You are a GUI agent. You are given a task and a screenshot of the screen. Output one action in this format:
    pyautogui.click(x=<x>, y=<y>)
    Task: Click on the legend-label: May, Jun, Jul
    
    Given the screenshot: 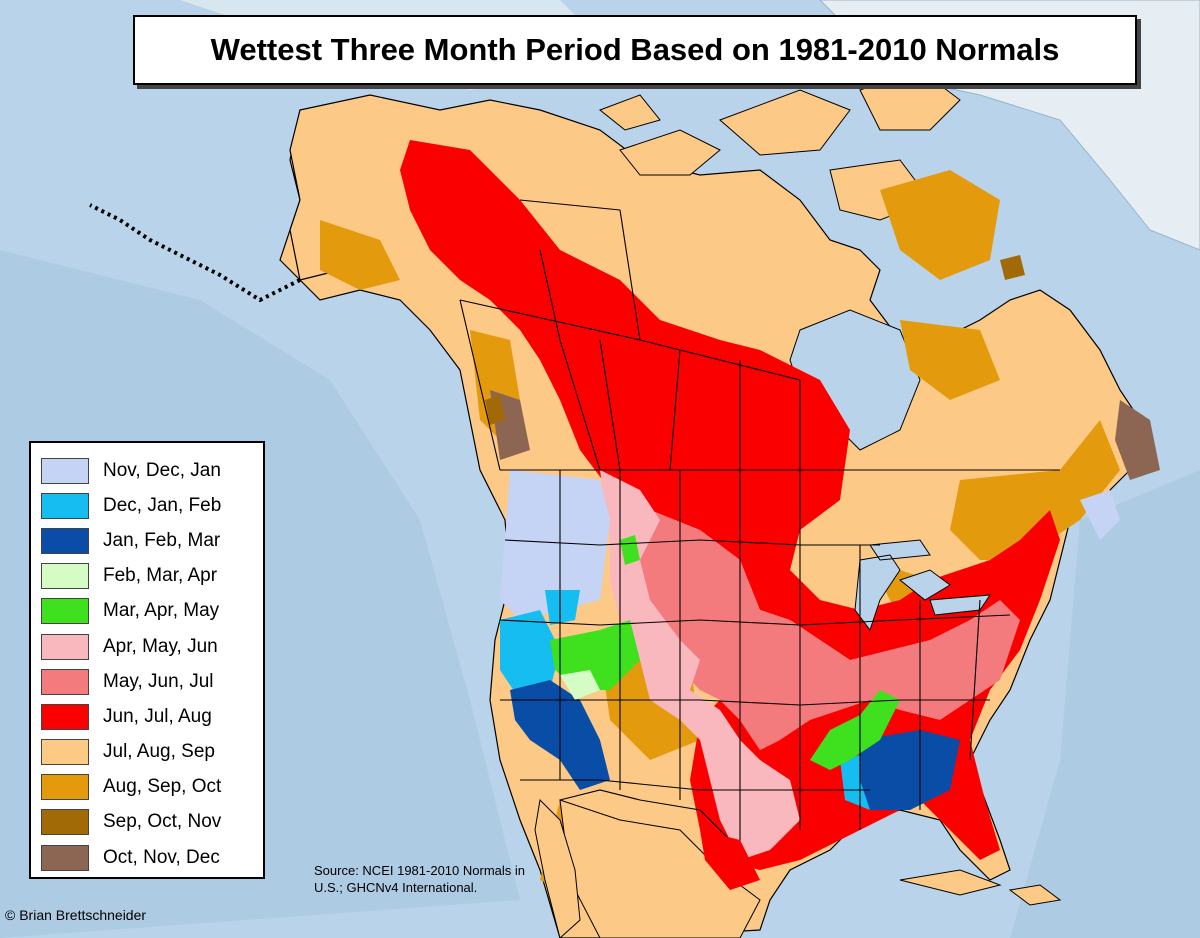 What is the action you would take?
    pyautogui.click(x=158, y=681)
    